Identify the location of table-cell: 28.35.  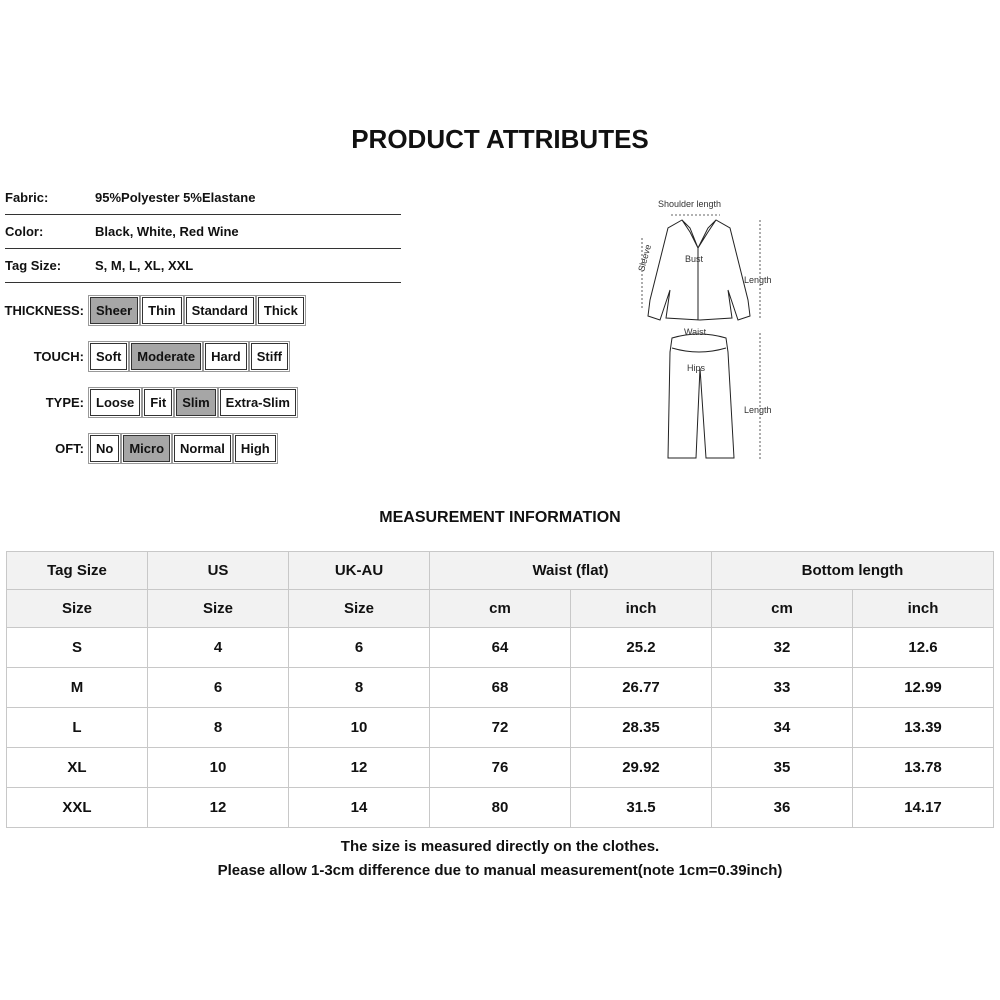
(641, 727).